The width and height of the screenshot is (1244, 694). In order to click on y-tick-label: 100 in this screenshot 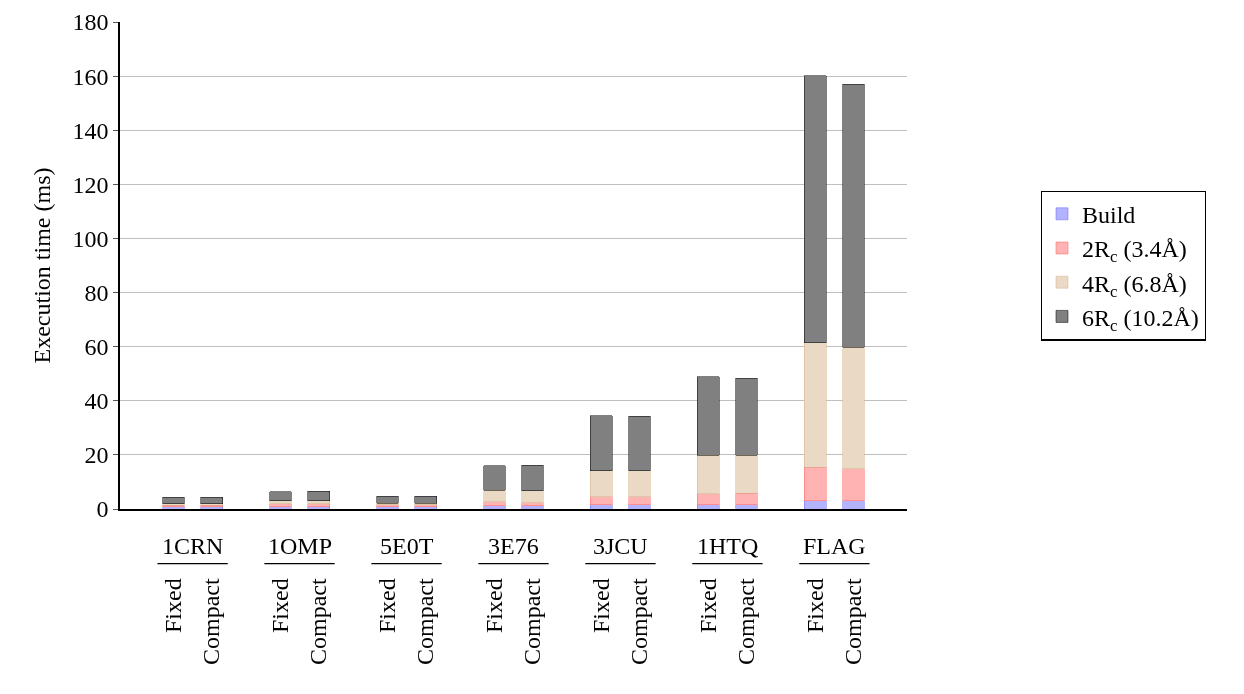, I will do `click(90, 238)`.